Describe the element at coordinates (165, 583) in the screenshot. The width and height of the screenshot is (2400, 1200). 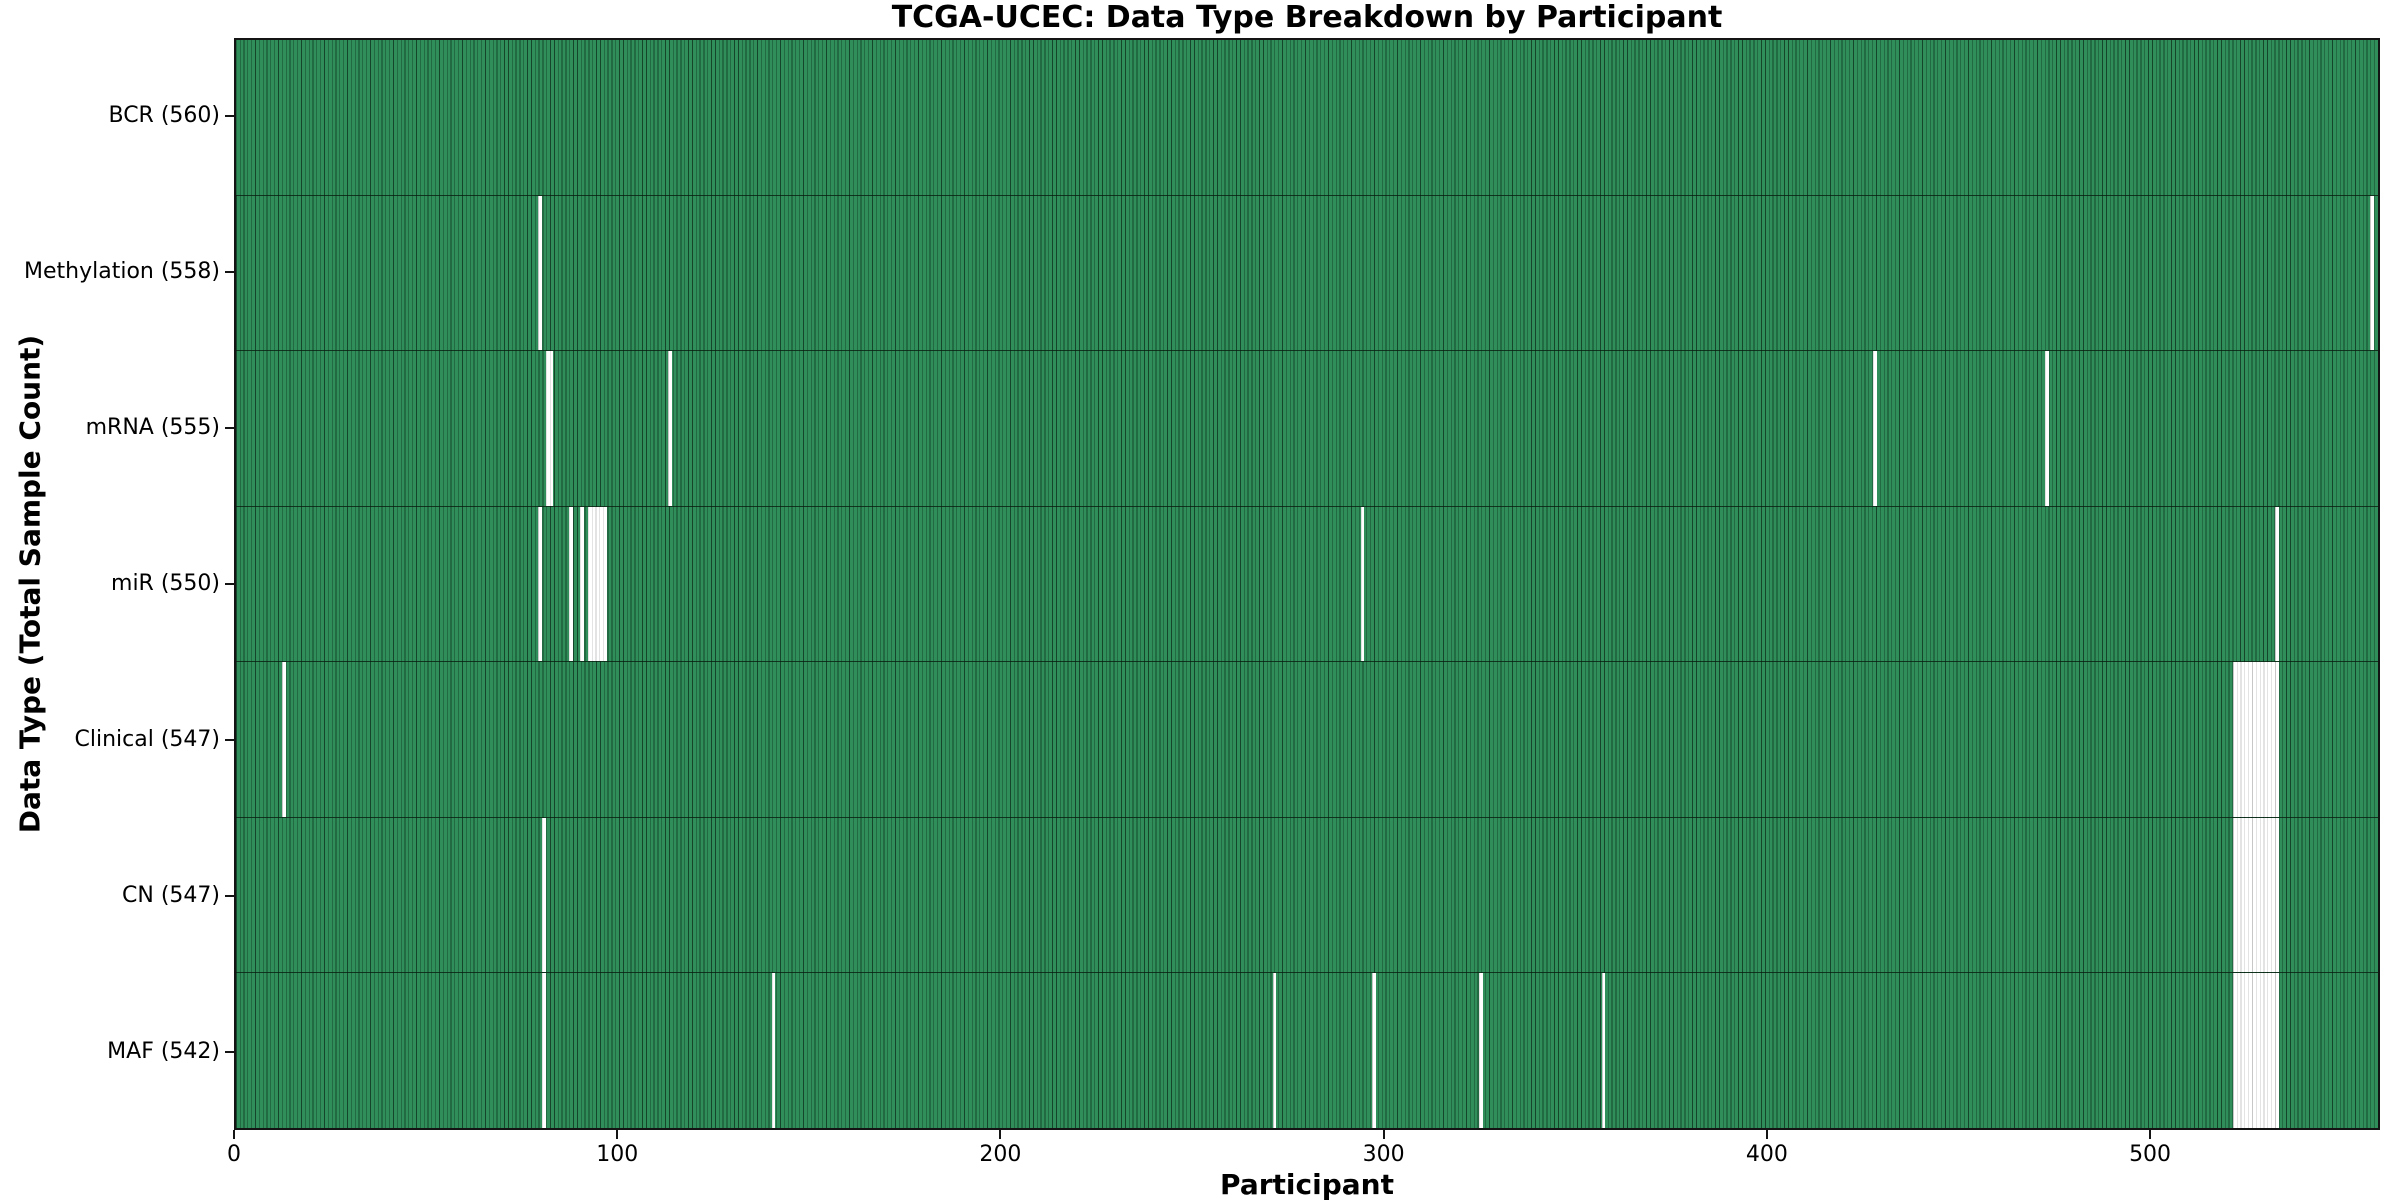
I see `y-tick-label-miR: miR (550)` at that location.